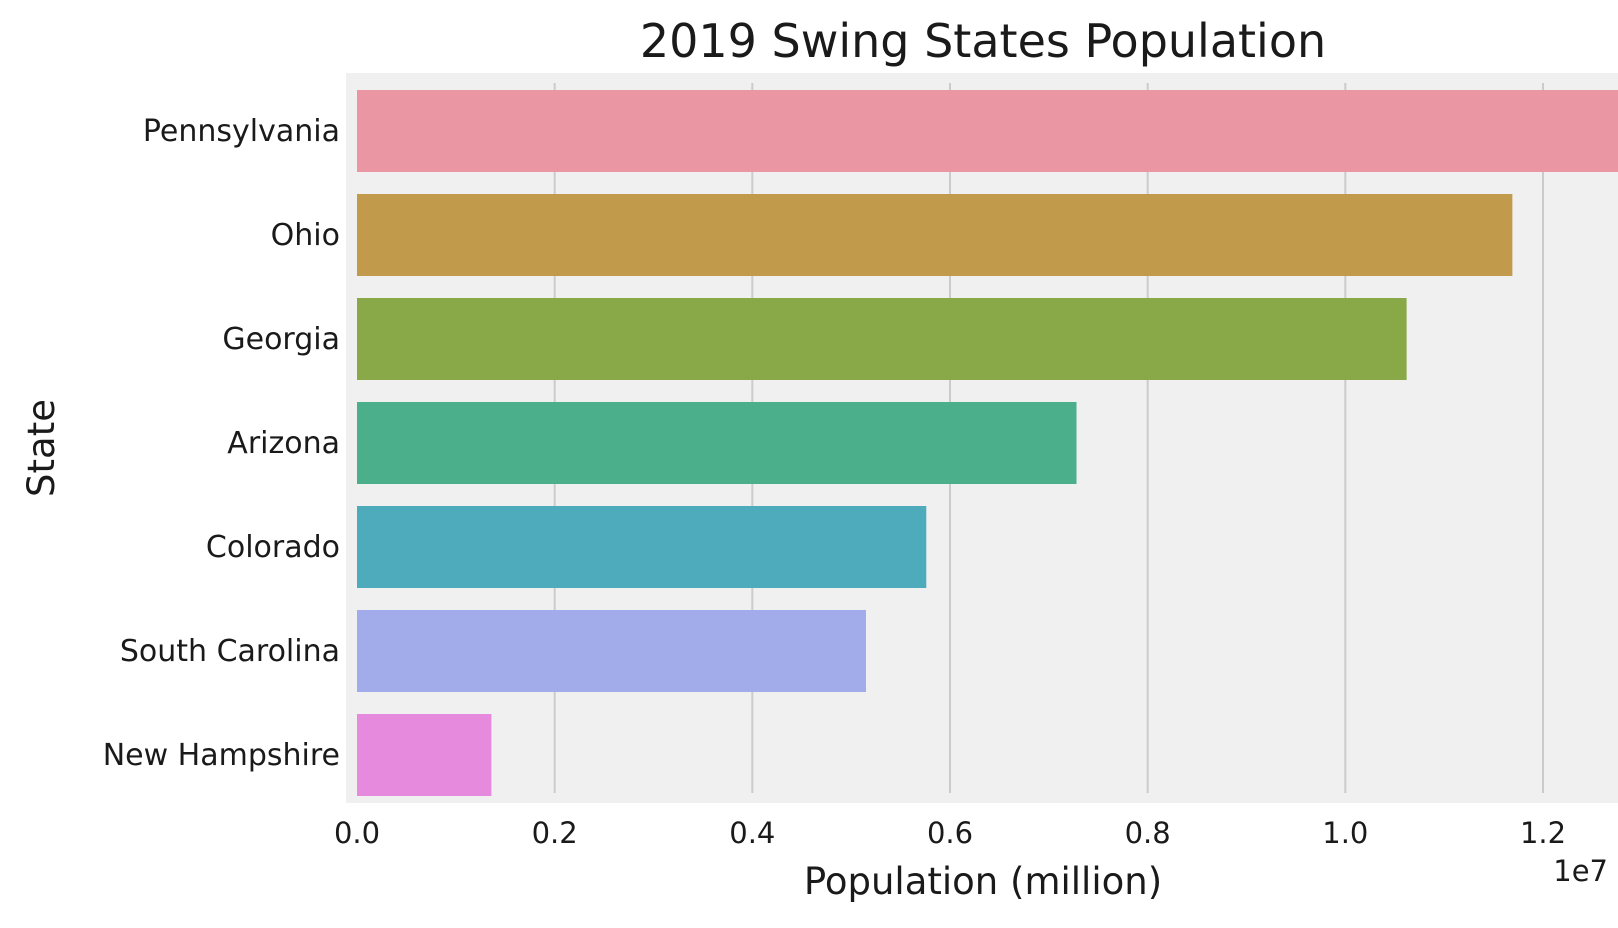  Describe the element at coordinates (1148, 833) in the screenshot. I see `x-tick-label: 0.8` at that location.